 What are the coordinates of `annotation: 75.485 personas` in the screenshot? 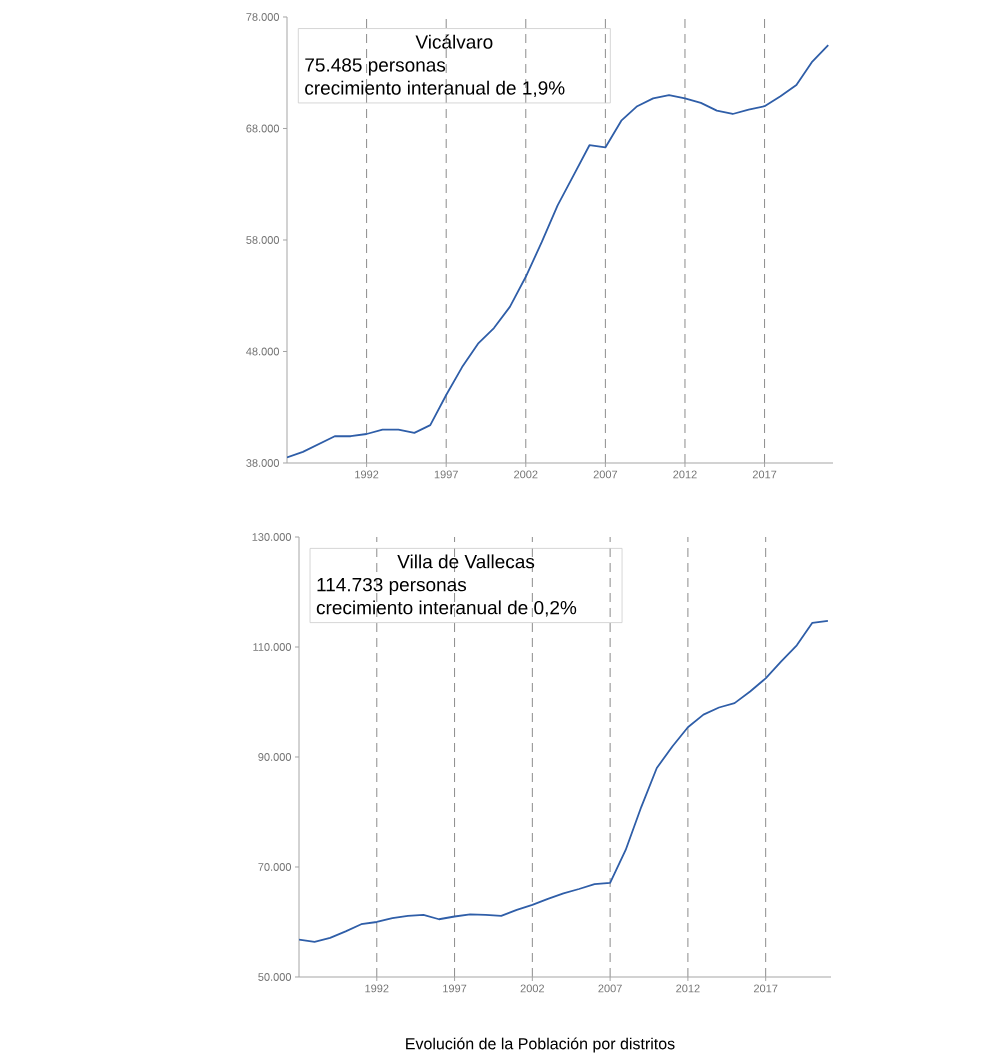 It's located at (375, 67).